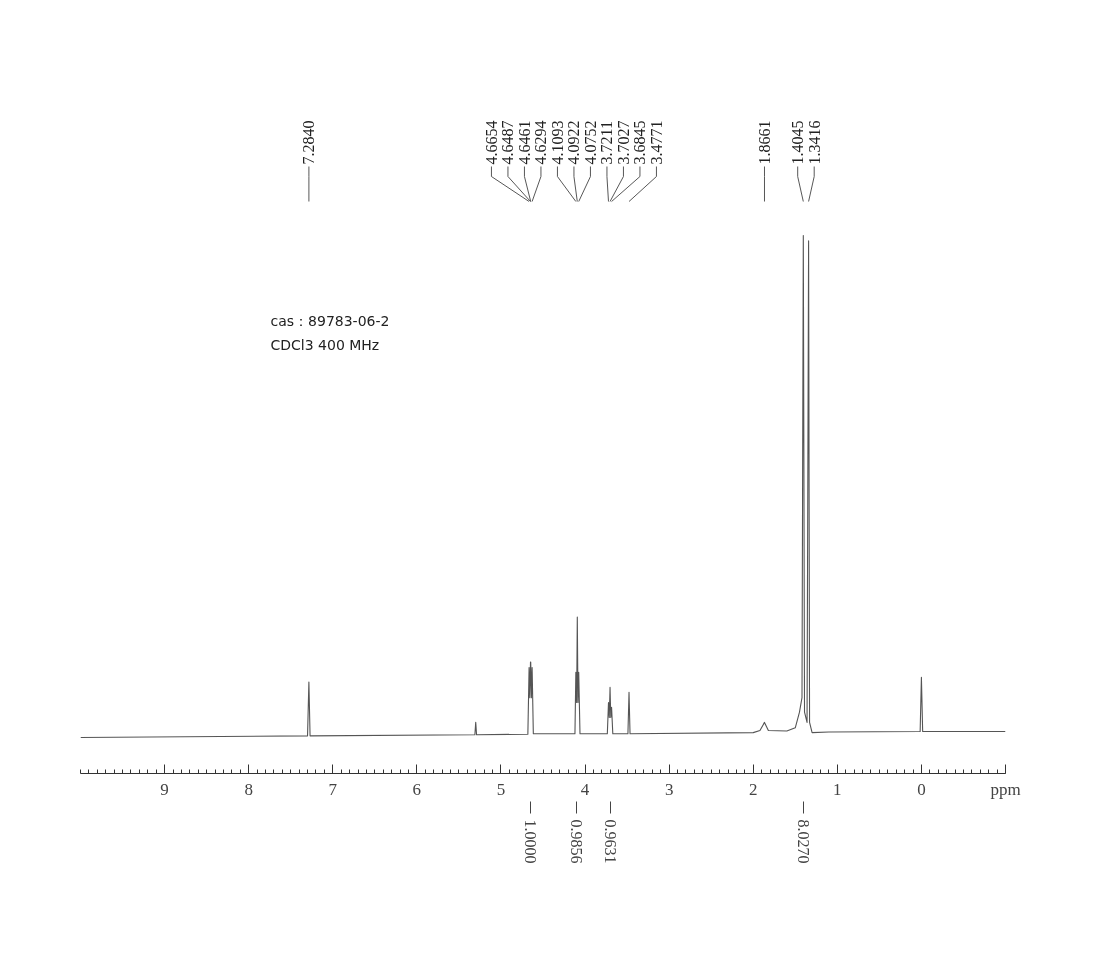 The image size is (1117, 953). Describe the element at coordinates (640, 142) in the screenshot. I see `annotation: 3.6845` at that location.